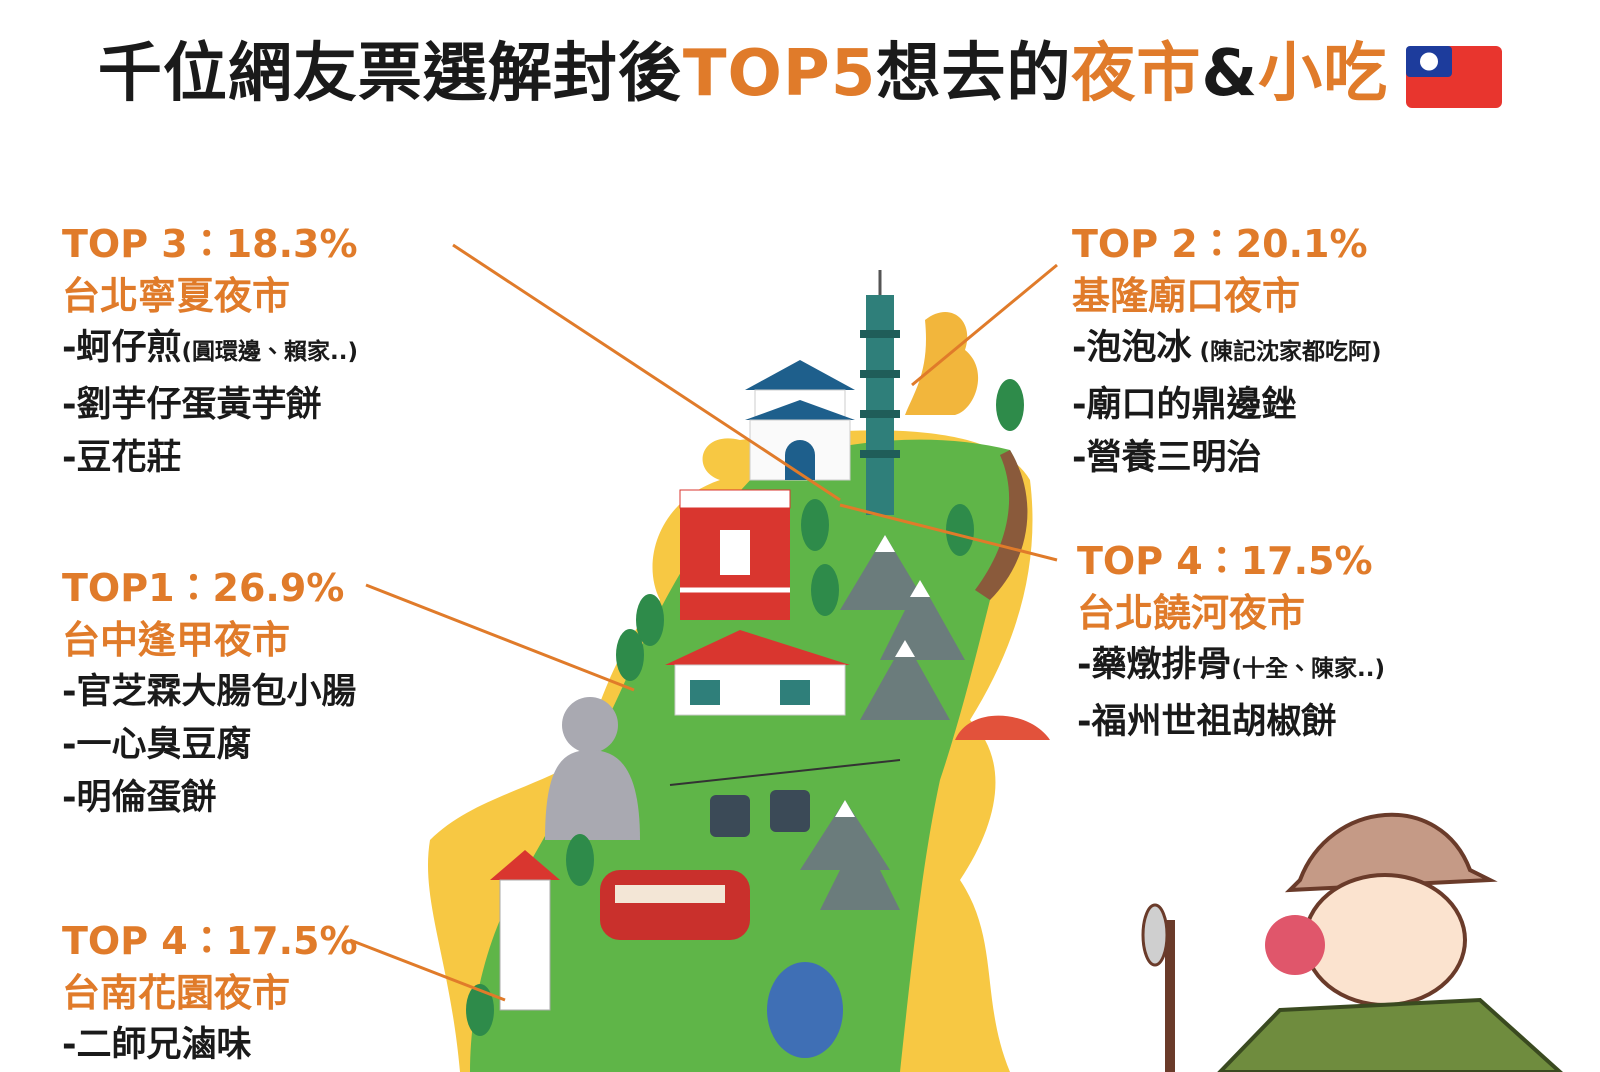 The image size is (1600, 1072). I want to click on food-item: -二師兄滷味, so click(210, 1045).